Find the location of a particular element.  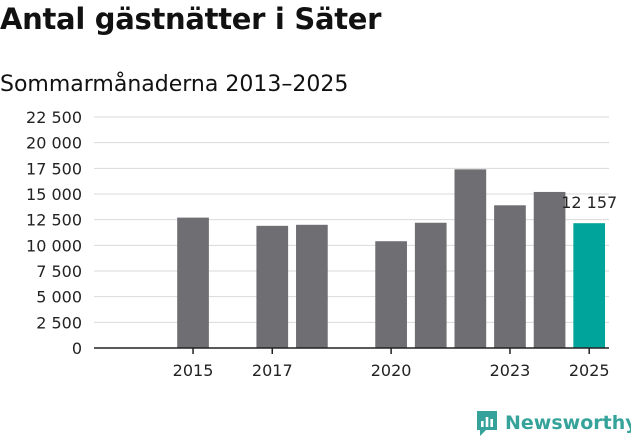

x-tick-label: 2025 is located at coordinates (589, 370).